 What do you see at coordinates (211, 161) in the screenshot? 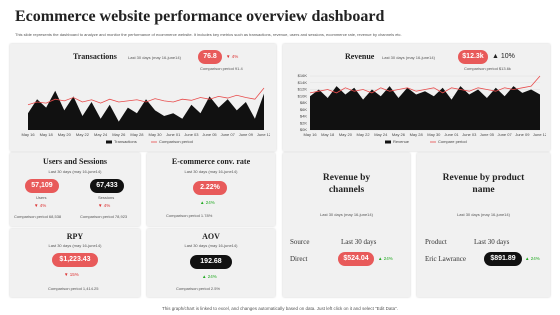
I see `panel-title: E-commerce conv. rate` at bounding box center [211, 161].